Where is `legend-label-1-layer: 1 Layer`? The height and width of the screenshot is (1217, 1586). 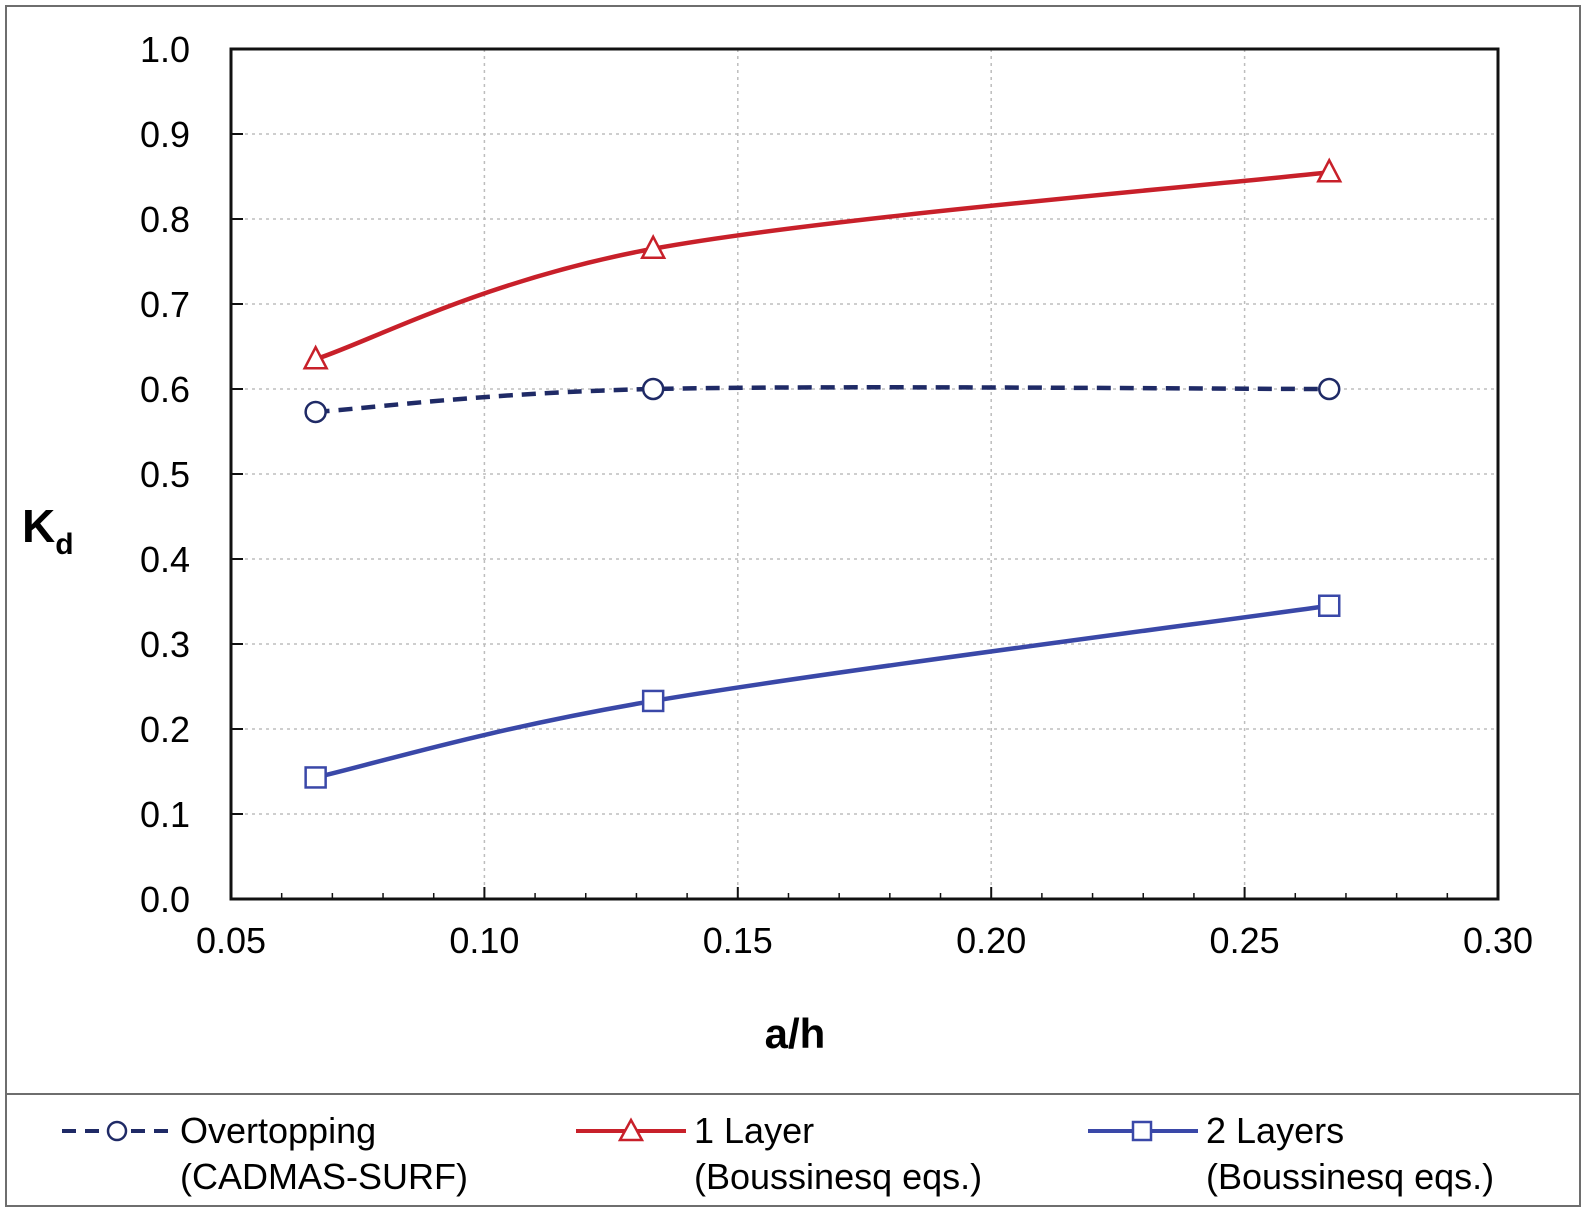 legend-label-1-layer: 1 Layer is located at coordinates (754, 1130).